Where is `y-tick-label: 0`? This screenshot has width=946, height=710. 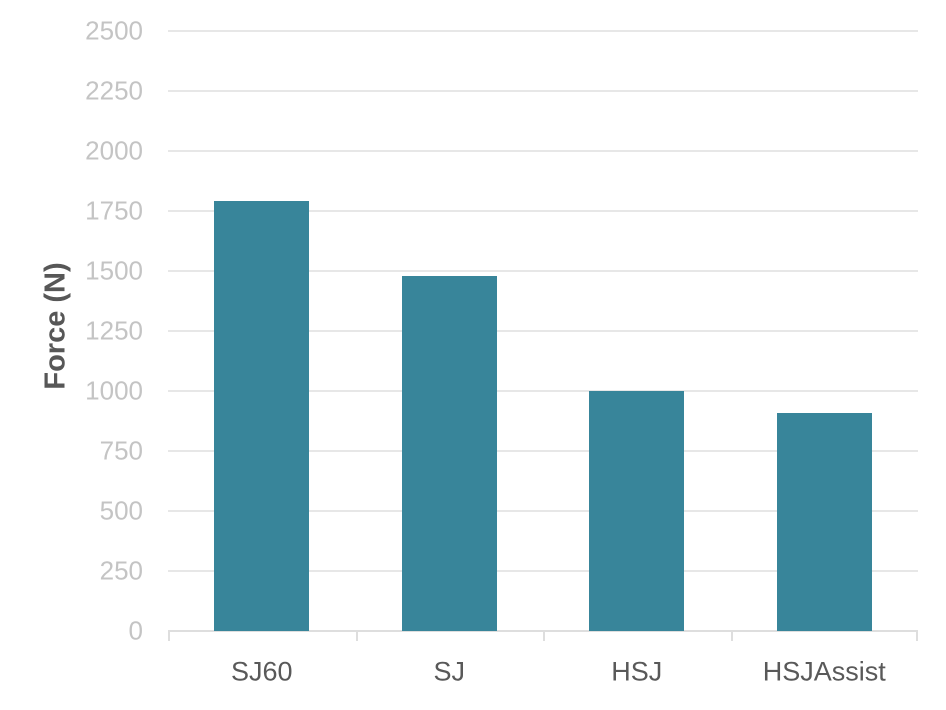 y-tick-label: 0 is located at coordinates (135, 630).